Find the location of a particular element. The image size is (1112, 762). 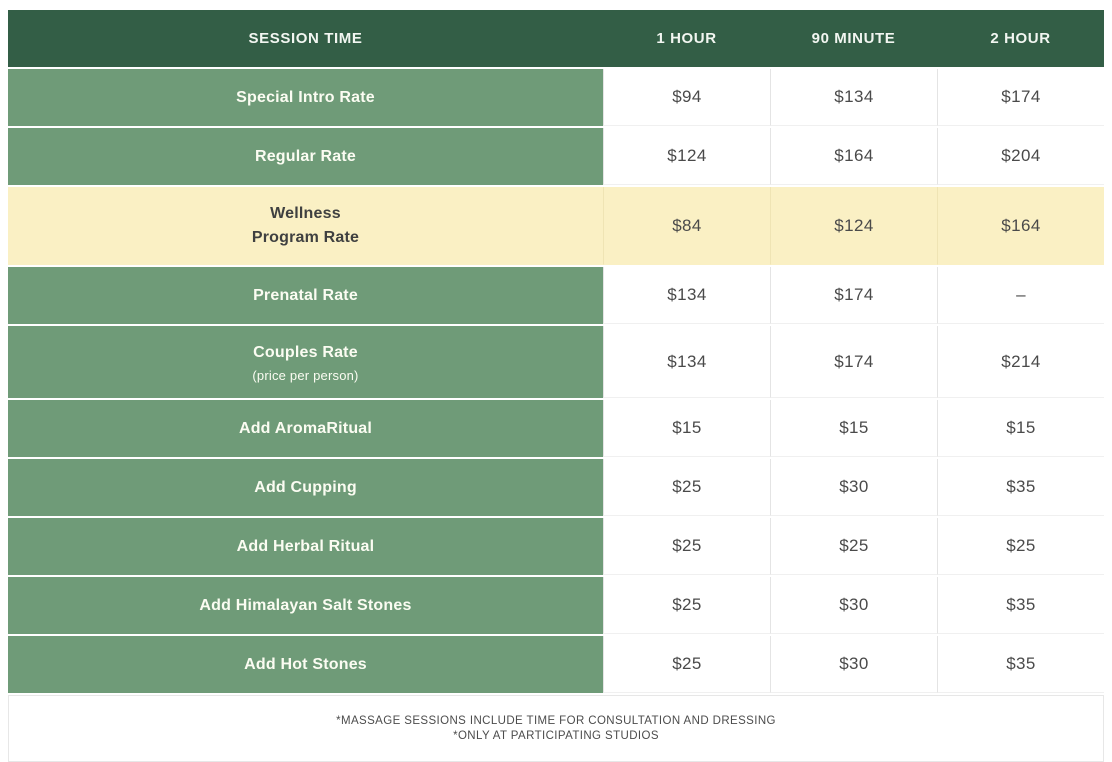

price-cell-1-hour: $15 is located at coordinates (686, 428).